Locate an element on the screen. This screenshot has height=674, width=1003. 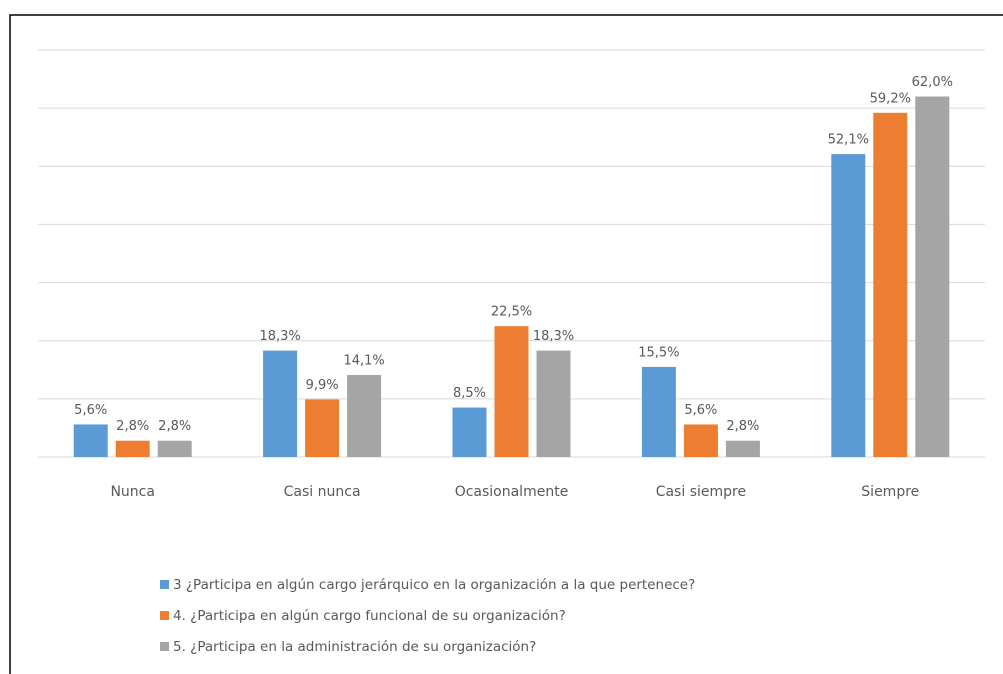
data-label: 15,5% is located at coordinates (658, 352).